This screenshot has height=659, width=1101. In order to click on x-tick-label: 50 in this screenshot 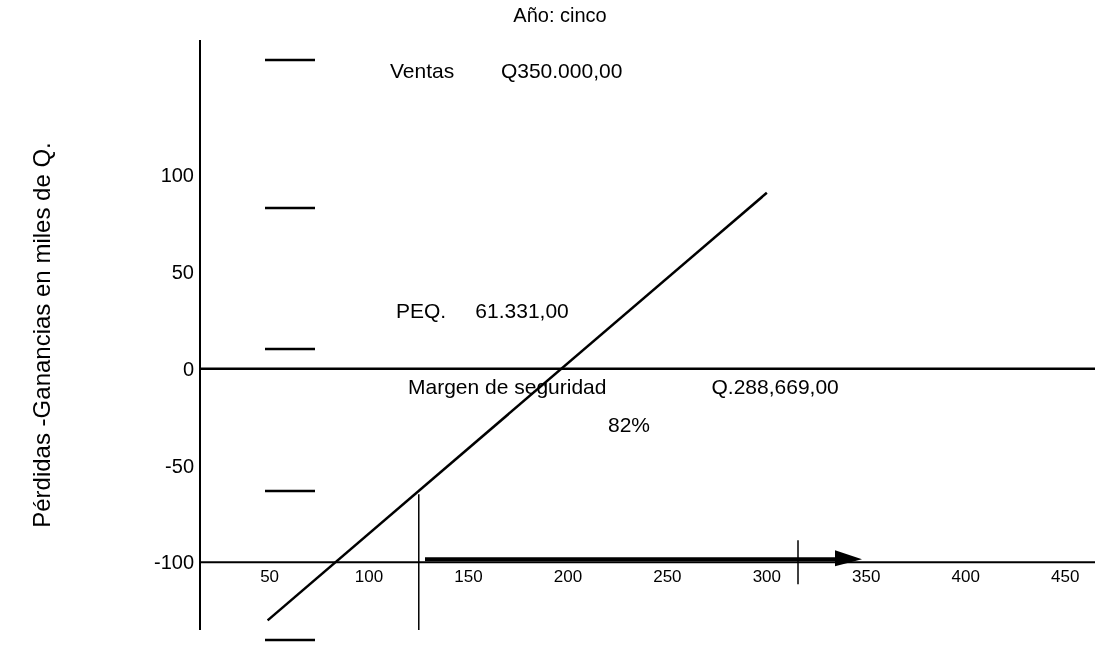, I will do `click(270, 577)`.